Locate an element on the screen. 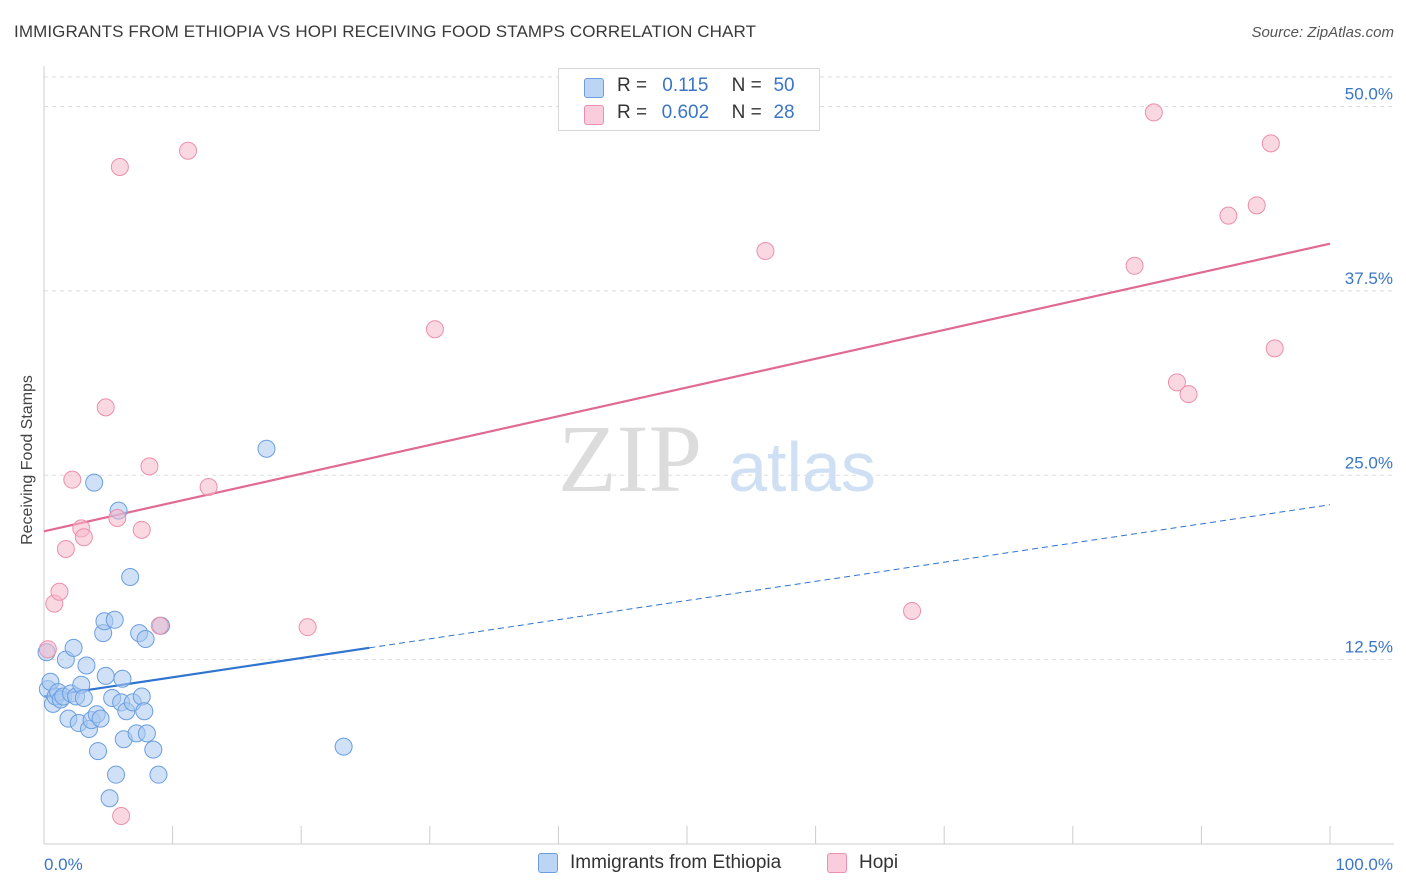 The image size is (1406, 892). watermark-zip: ZIP is located at coordinates (630, 458).